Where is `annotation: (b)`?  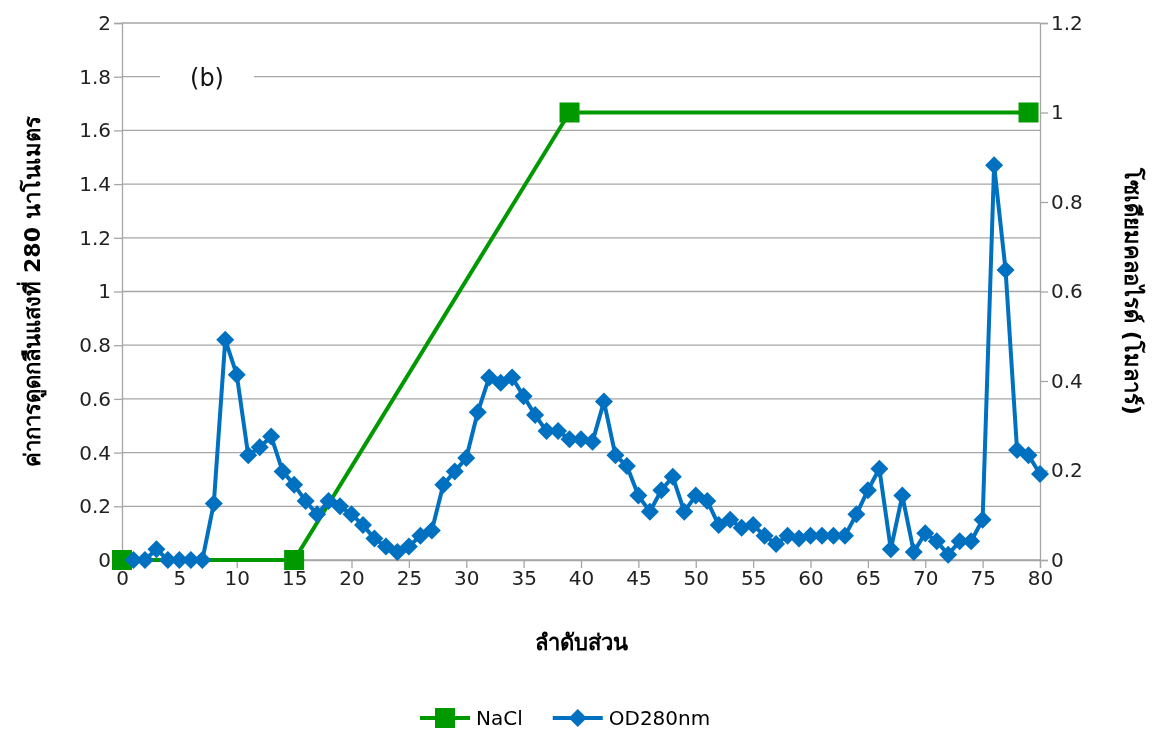 annotation: (b) is located at coordinates (207, 78).